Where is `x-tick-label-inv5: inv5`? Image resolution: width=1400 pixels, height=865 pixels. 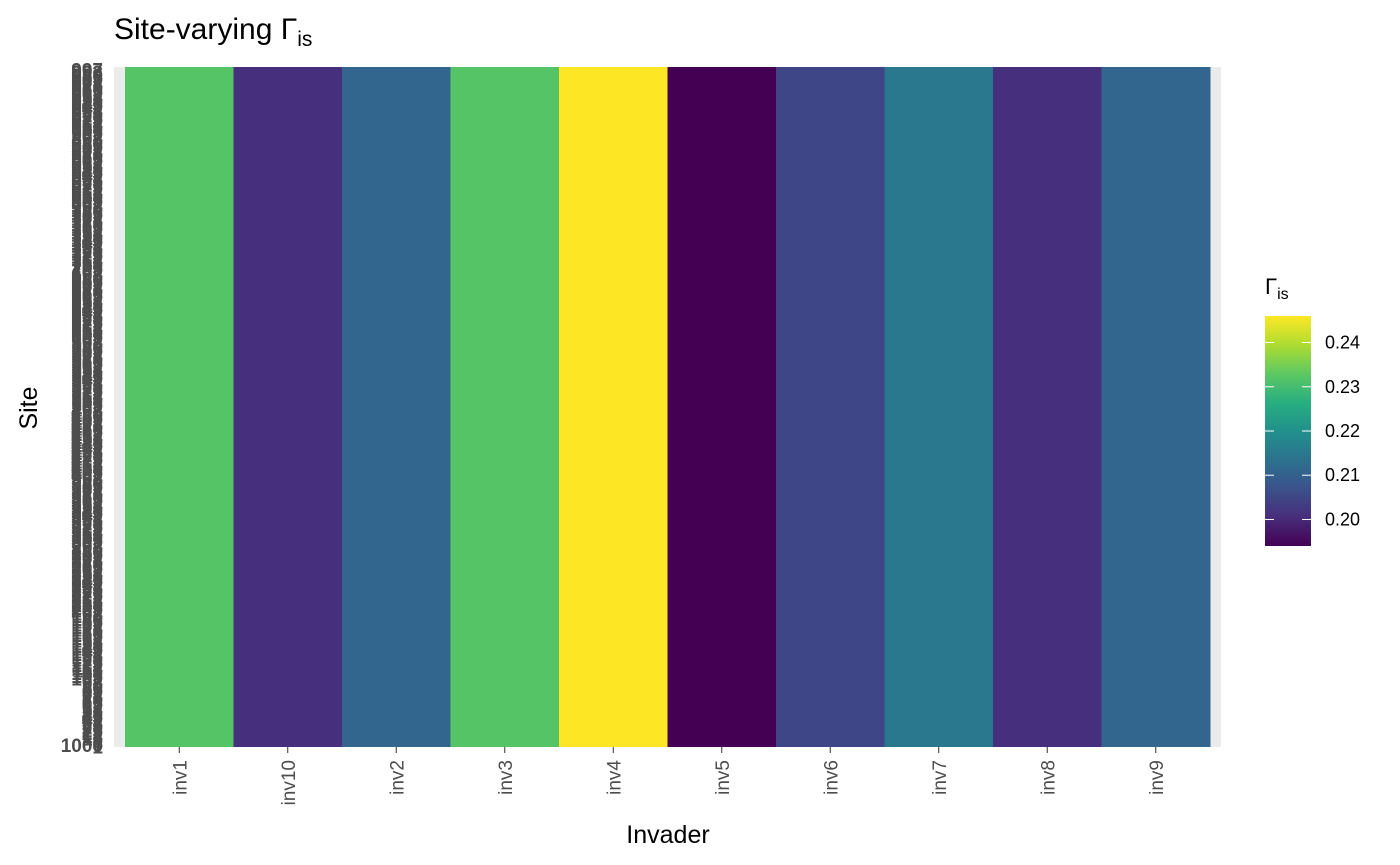
x-tick-label-inv5: inv5 is located at coordinates (723, 777).